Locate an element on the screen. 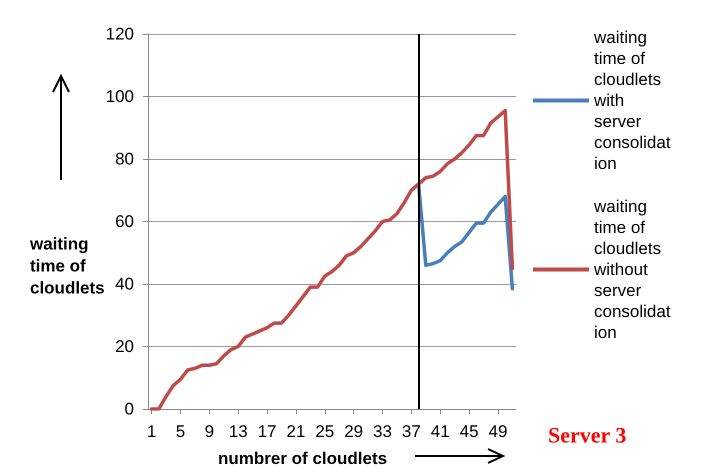 The height and width of the screenshot is (475, 709). text: Server 3 is located at coordinates (587, 435).